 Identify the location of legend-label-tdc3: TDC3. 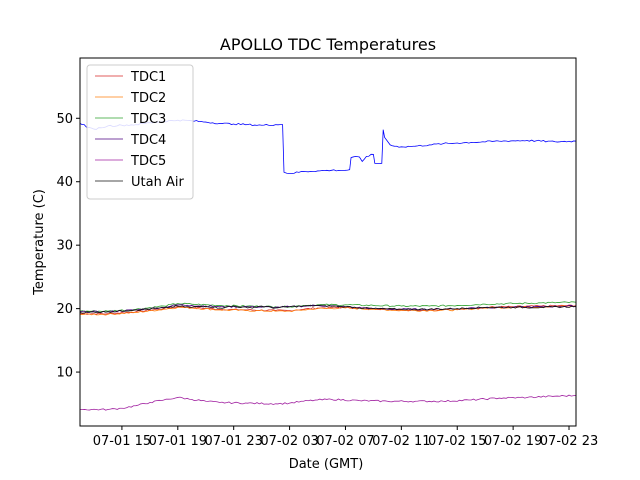
(148, 119).